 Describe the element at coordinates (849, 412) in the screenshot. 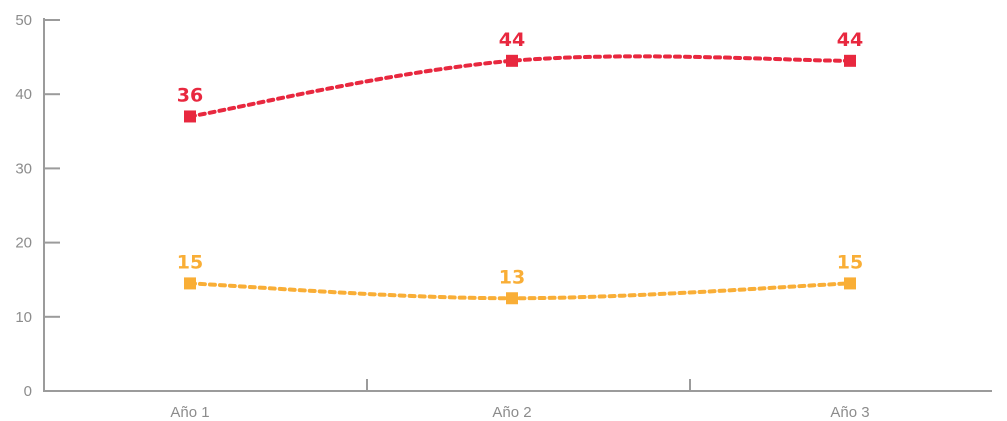

I see `x-tick-label: Año 3` at that location.